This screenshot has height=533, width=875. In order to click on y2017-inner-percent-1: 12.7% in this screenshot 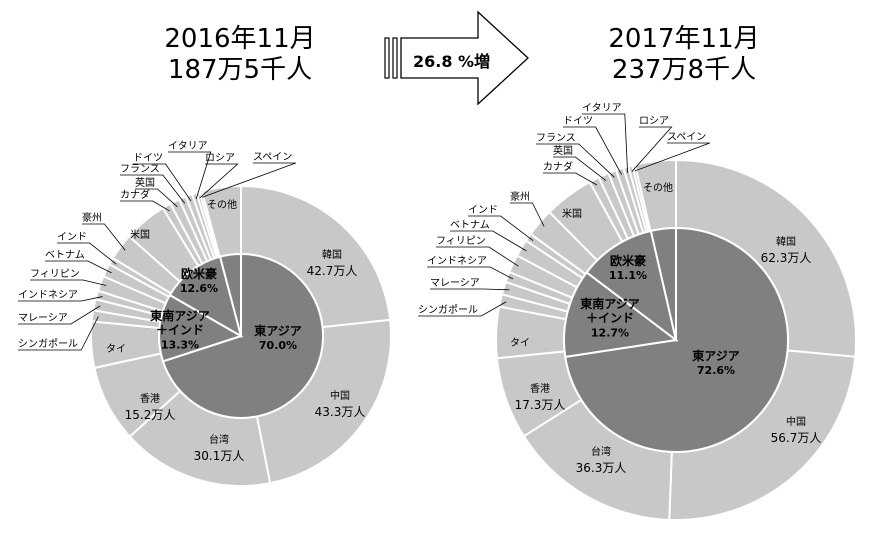, I will do `click(610, 332)`.